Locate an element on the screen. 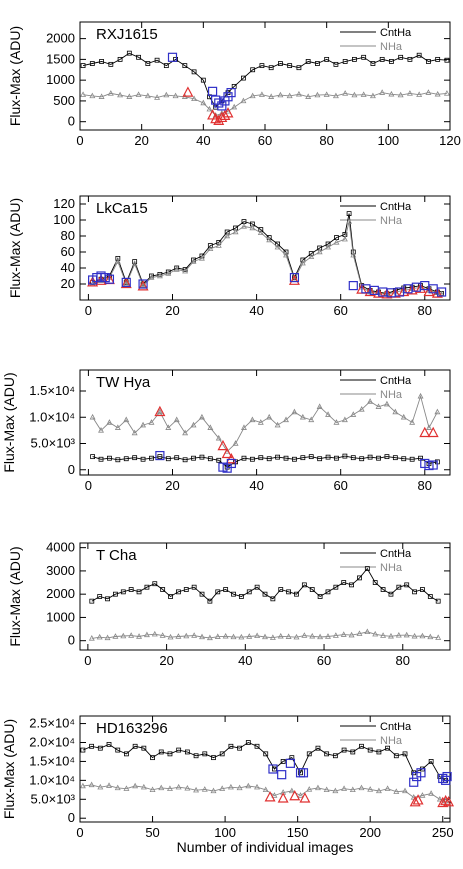 This screenshot has width=463, height=869. legend-label-nha: NHa is located at coordinates (391, 568).